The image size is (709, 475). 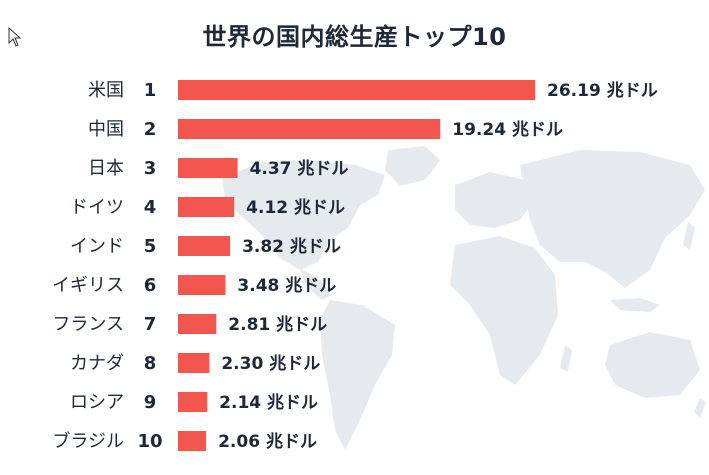 I want to click on value-label: 3.82 兆ドル, so click(x=291, y=247).